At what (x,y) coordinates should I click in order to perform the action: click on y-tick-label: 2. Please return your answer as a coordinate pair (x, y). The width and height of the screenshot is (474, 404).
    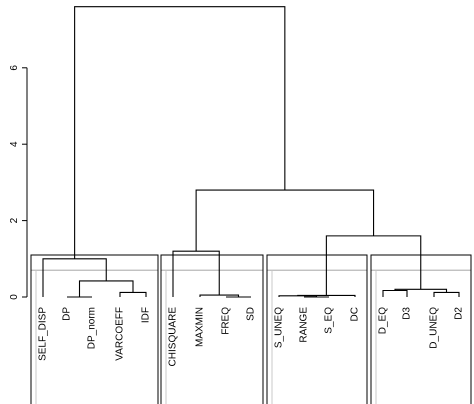
    Looking at the image, I should click on (14, 220).